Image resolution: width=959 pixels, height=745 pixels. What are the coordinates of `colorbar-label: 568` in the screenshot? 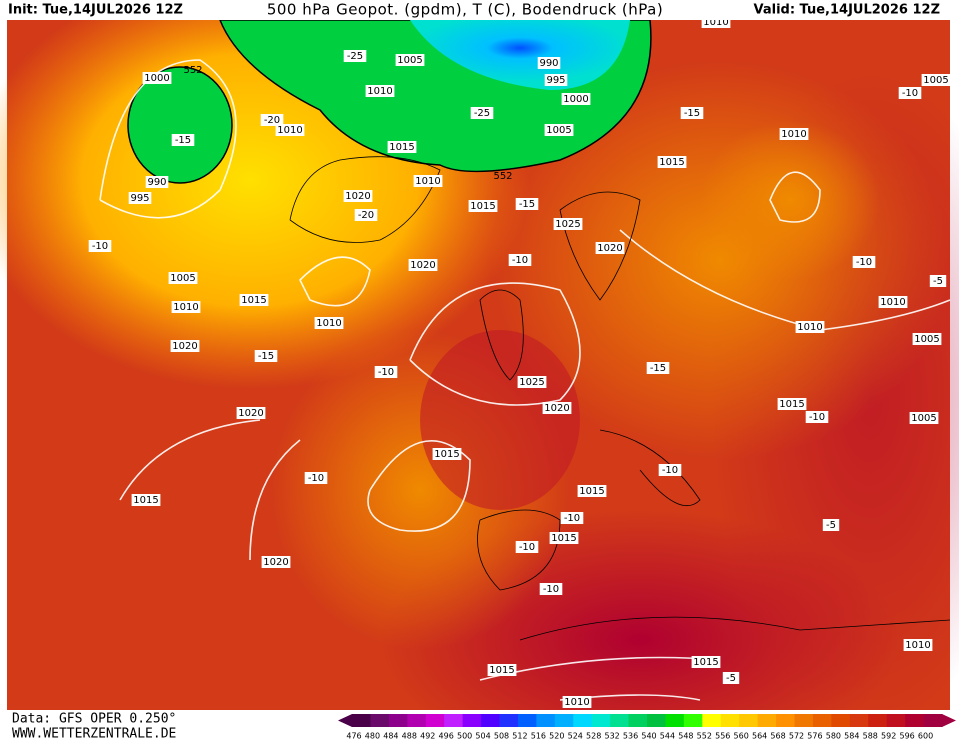 It's located at (777, 736).